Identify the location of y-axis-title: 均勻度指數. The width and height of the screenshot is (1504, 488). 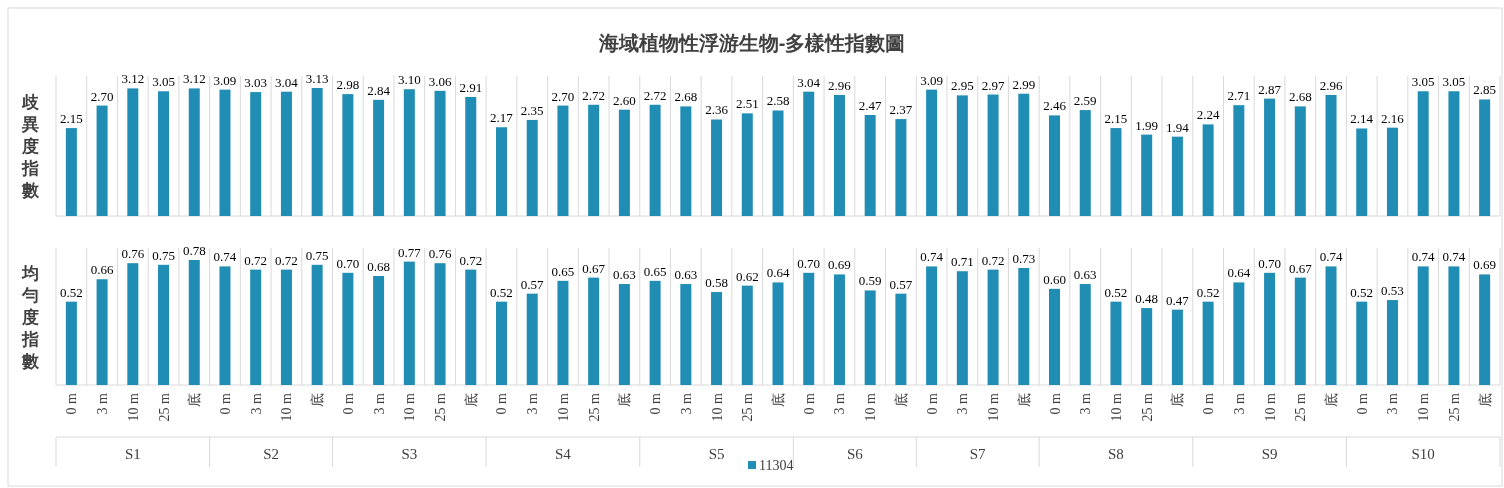
(30, 317).